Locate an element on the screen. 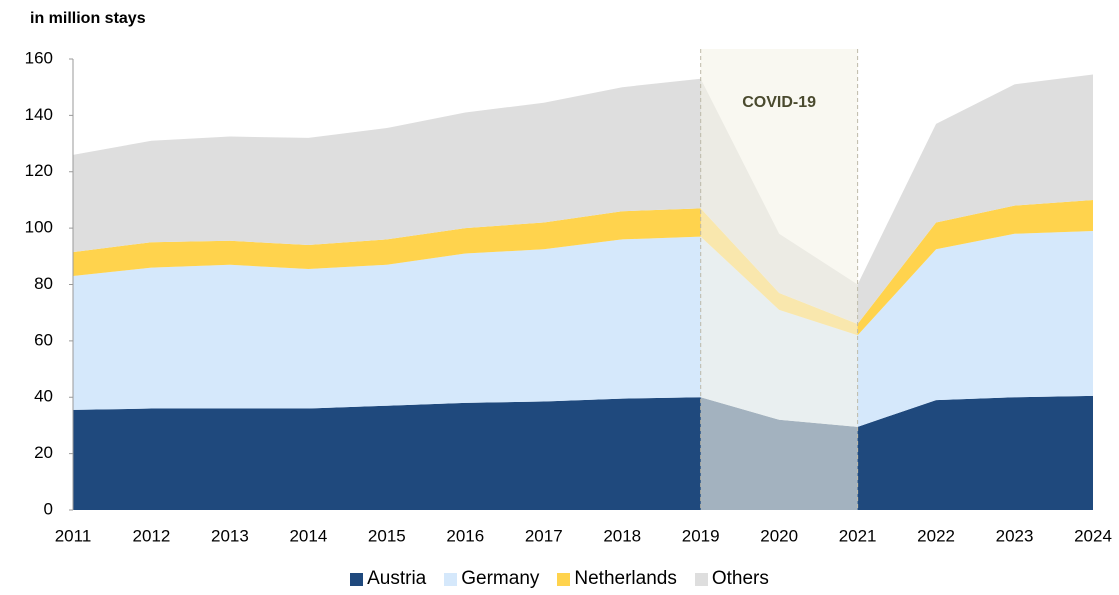 The height and width of the screenshot is (595, 1119). y-tick-label: 140 is located at coordinates (39, 114).